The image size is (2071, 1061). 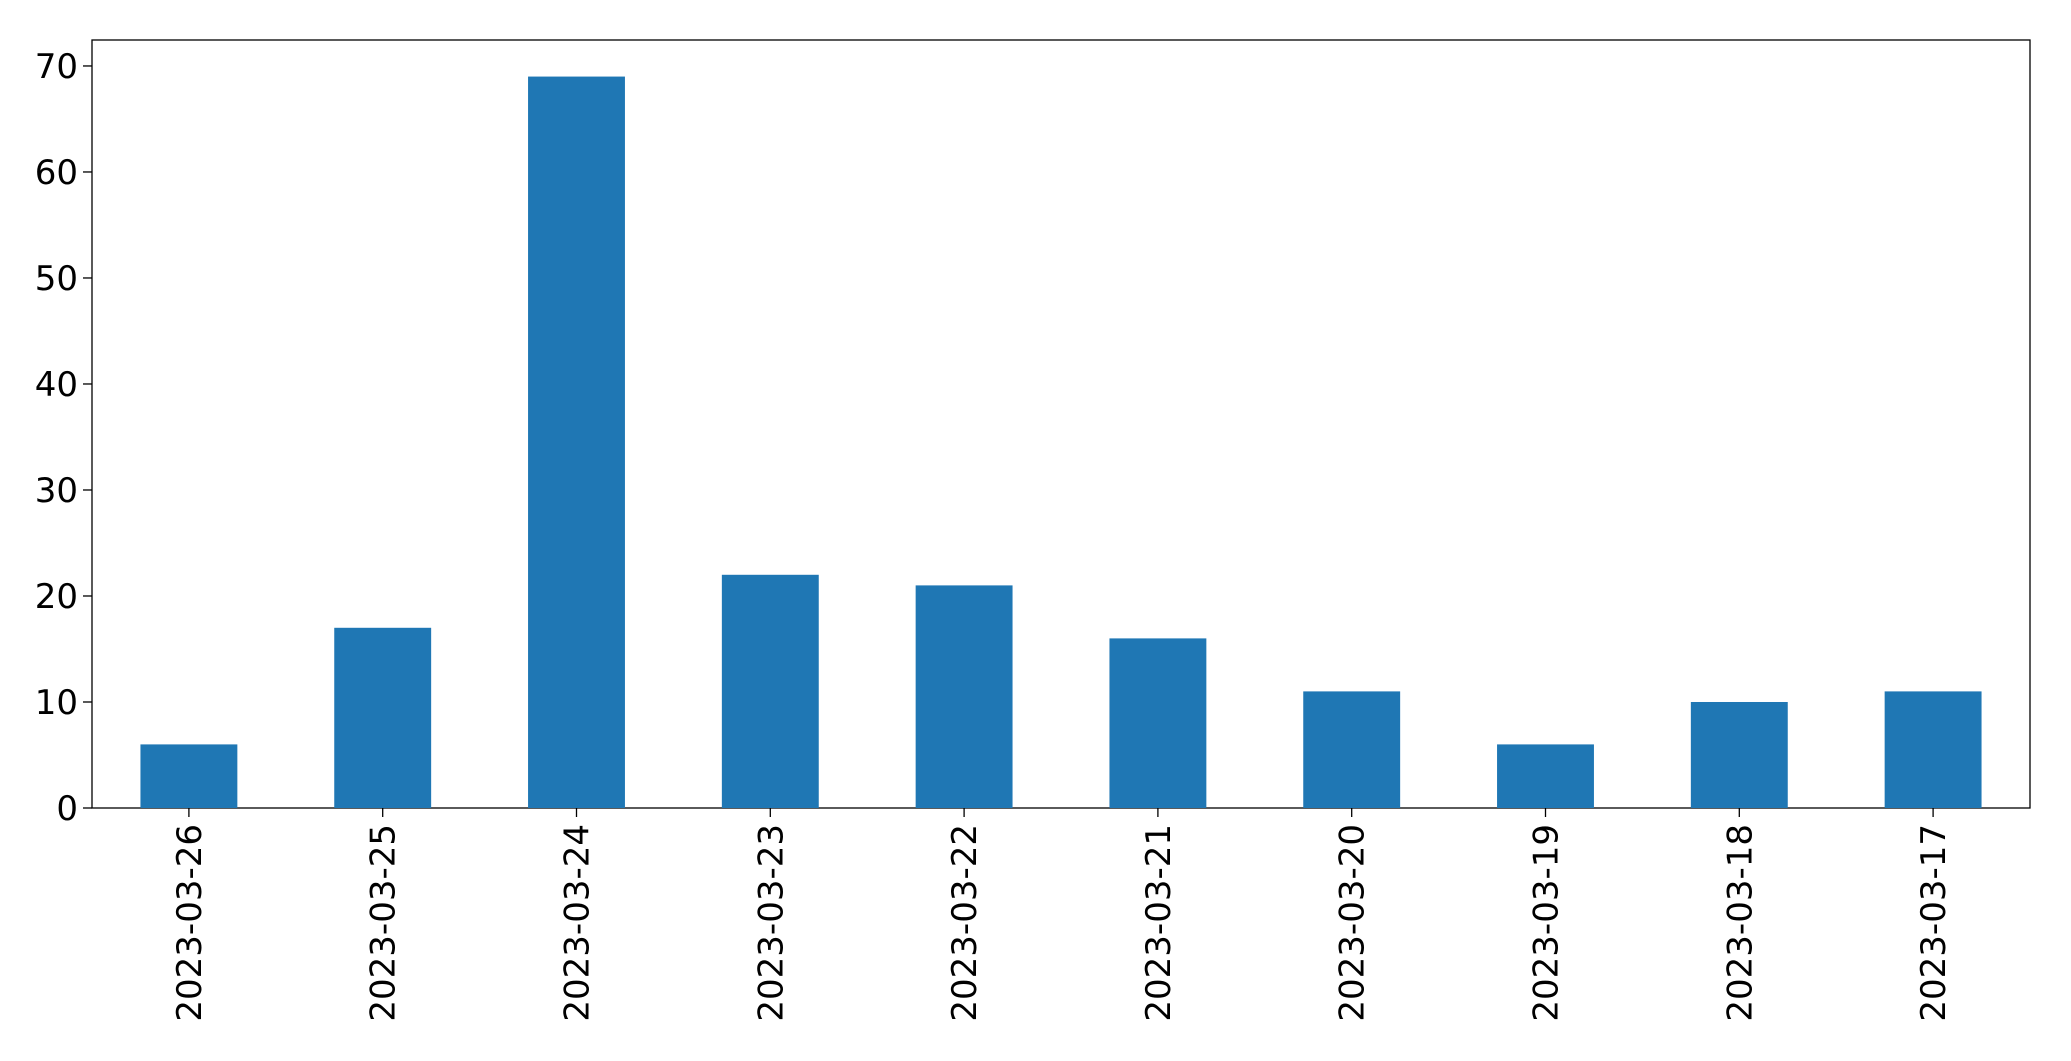 What do you see at coordinates (56, 67) in the screenshot?
I see `y-tick-label: 70` at bounding box center [56, 67].